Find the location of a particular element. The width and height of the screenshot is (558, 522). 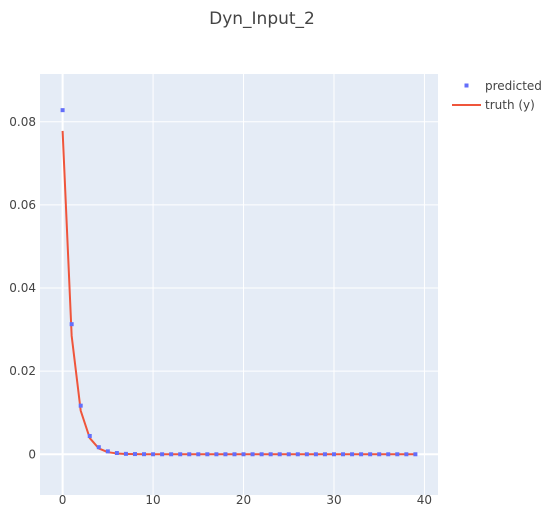

y-tick-label: 0.04 is located at coordinates (22, 288).